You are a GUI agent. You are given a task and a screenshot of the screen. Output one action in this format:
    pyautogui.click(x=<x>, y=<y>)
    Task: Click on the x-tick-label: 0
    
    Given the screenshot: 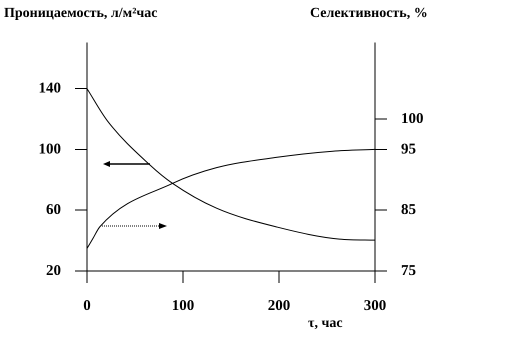 What is the action you would take?
    pyautogui.click(x=87, y=306)
    